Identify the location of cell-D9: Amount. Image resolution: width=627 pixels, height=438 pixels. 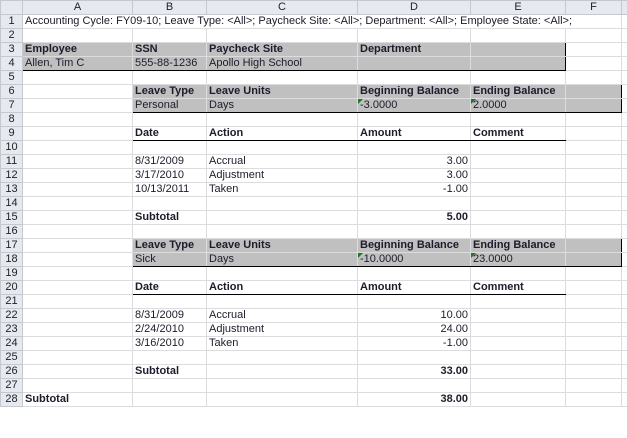
(414, 133).